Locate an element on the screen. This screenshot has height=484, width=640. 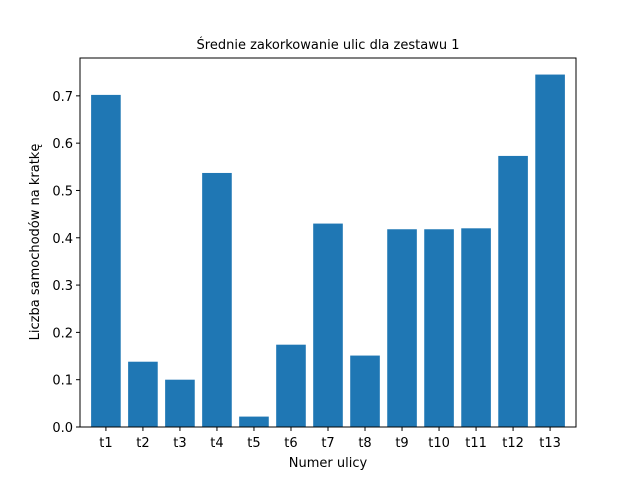
x-tick-label-t6: t6 is located at coordinates (290, 443).